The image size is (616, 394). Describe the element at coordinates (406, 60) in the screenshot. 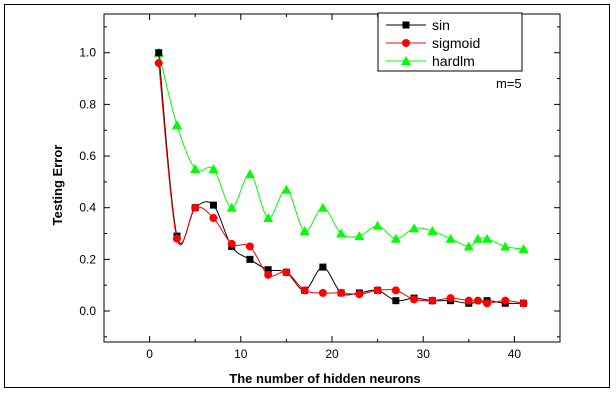

I see `legend-marker-hardlm` at that location.